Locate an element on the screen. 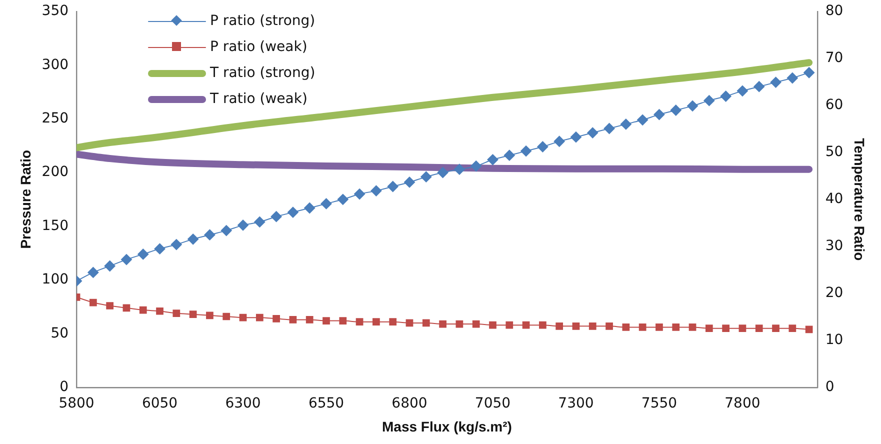  legend-label: P ratio (weak) is located at coordinates (259, 47).